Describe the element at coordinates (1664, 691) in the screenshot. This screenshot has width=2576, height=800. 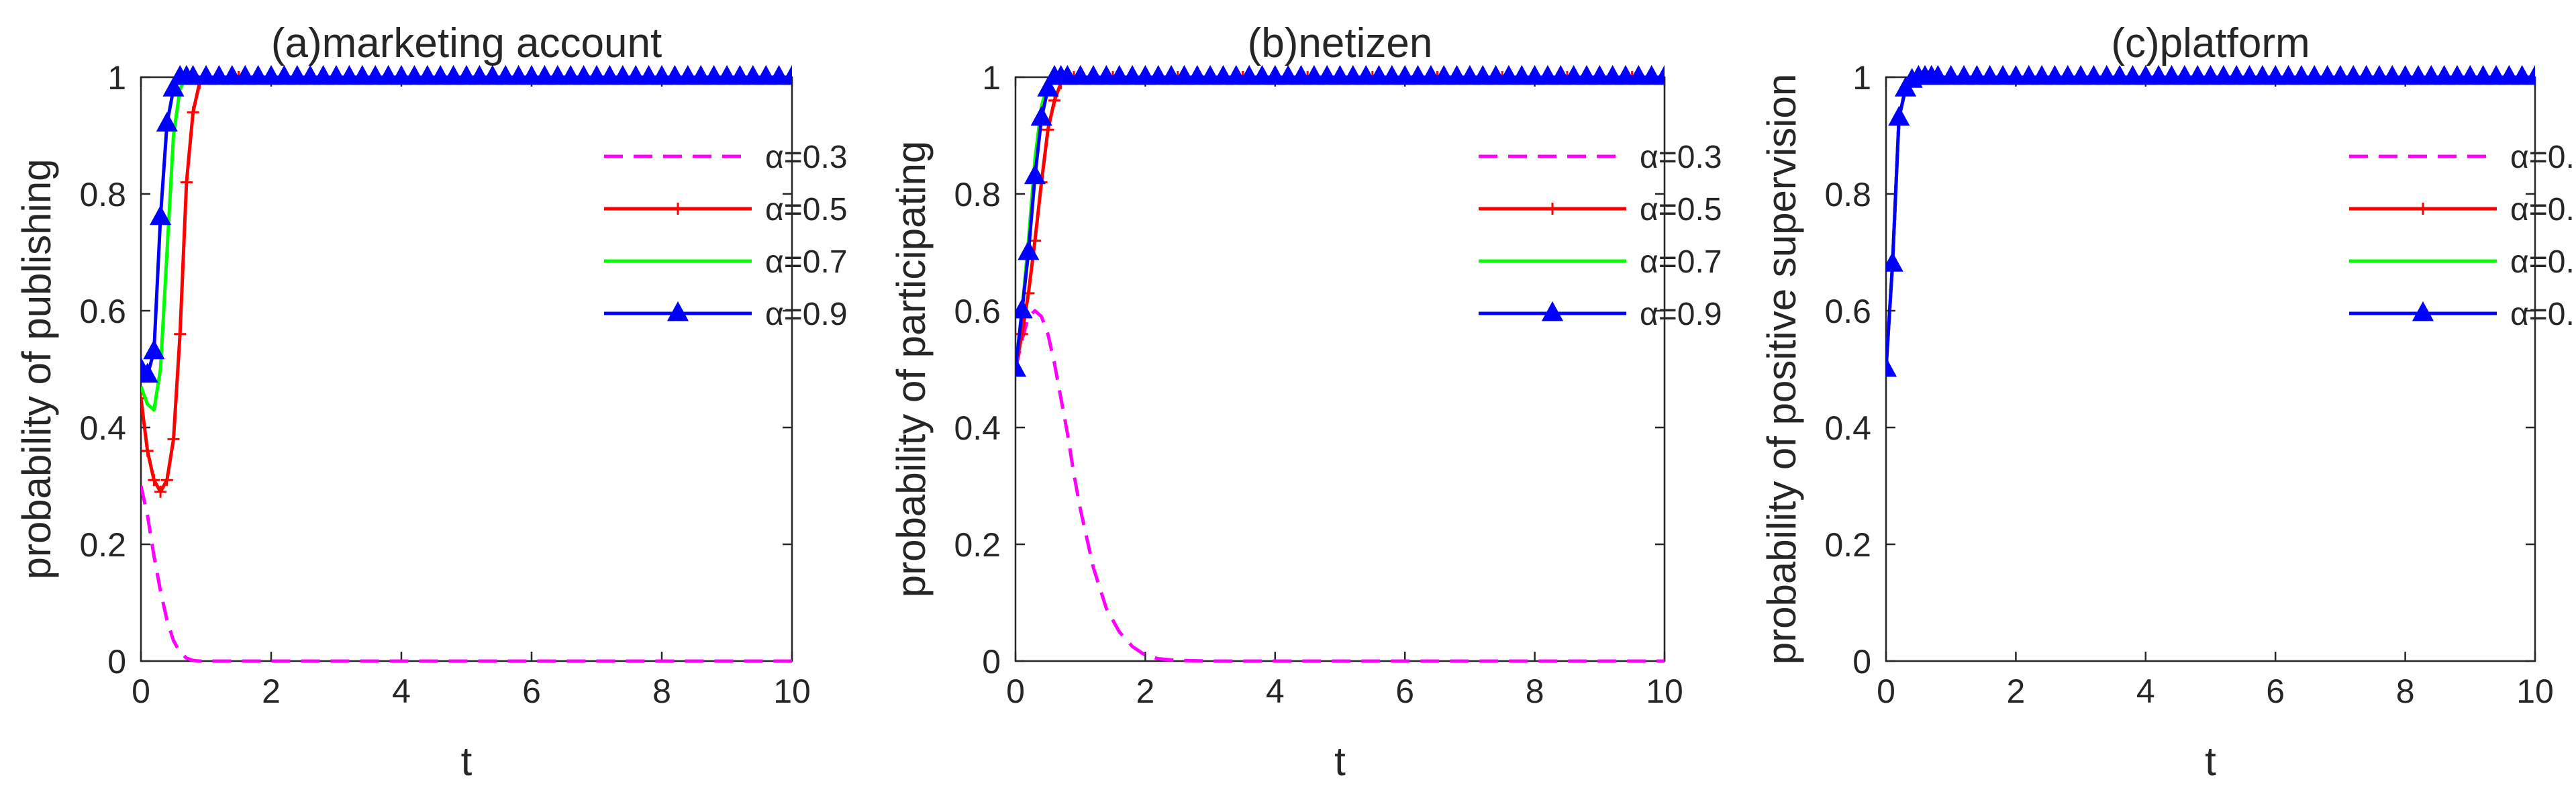
I see `x-tick-label: 10` at that location.